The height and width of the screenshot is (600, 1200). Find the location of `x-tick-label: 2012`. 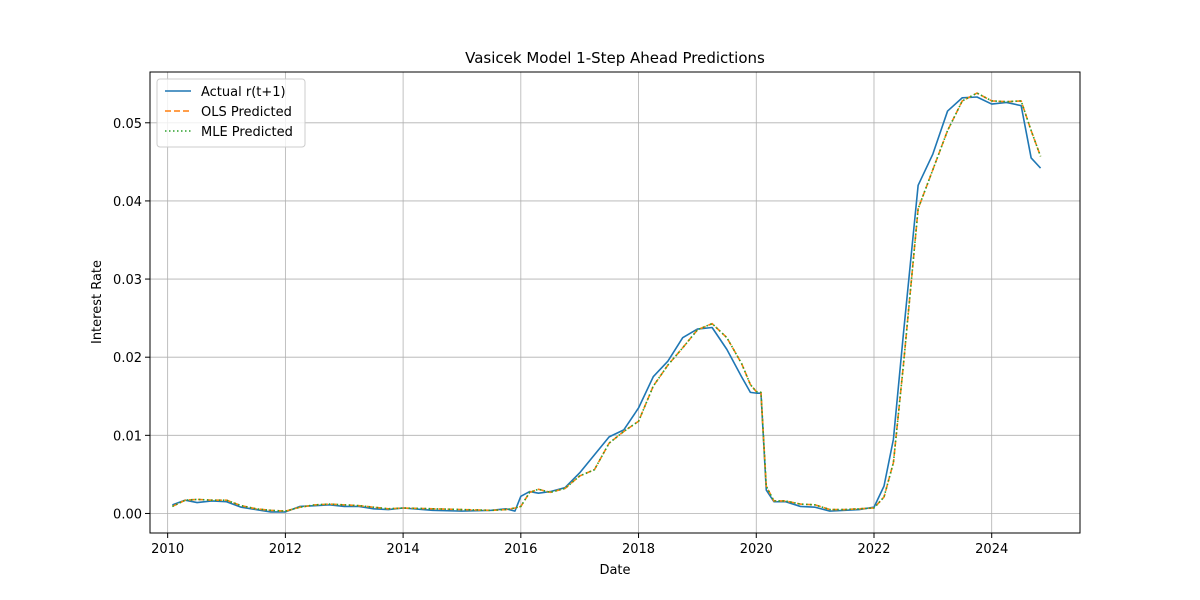

x-tick-label: 2012 is located at coordinates (285, 549).